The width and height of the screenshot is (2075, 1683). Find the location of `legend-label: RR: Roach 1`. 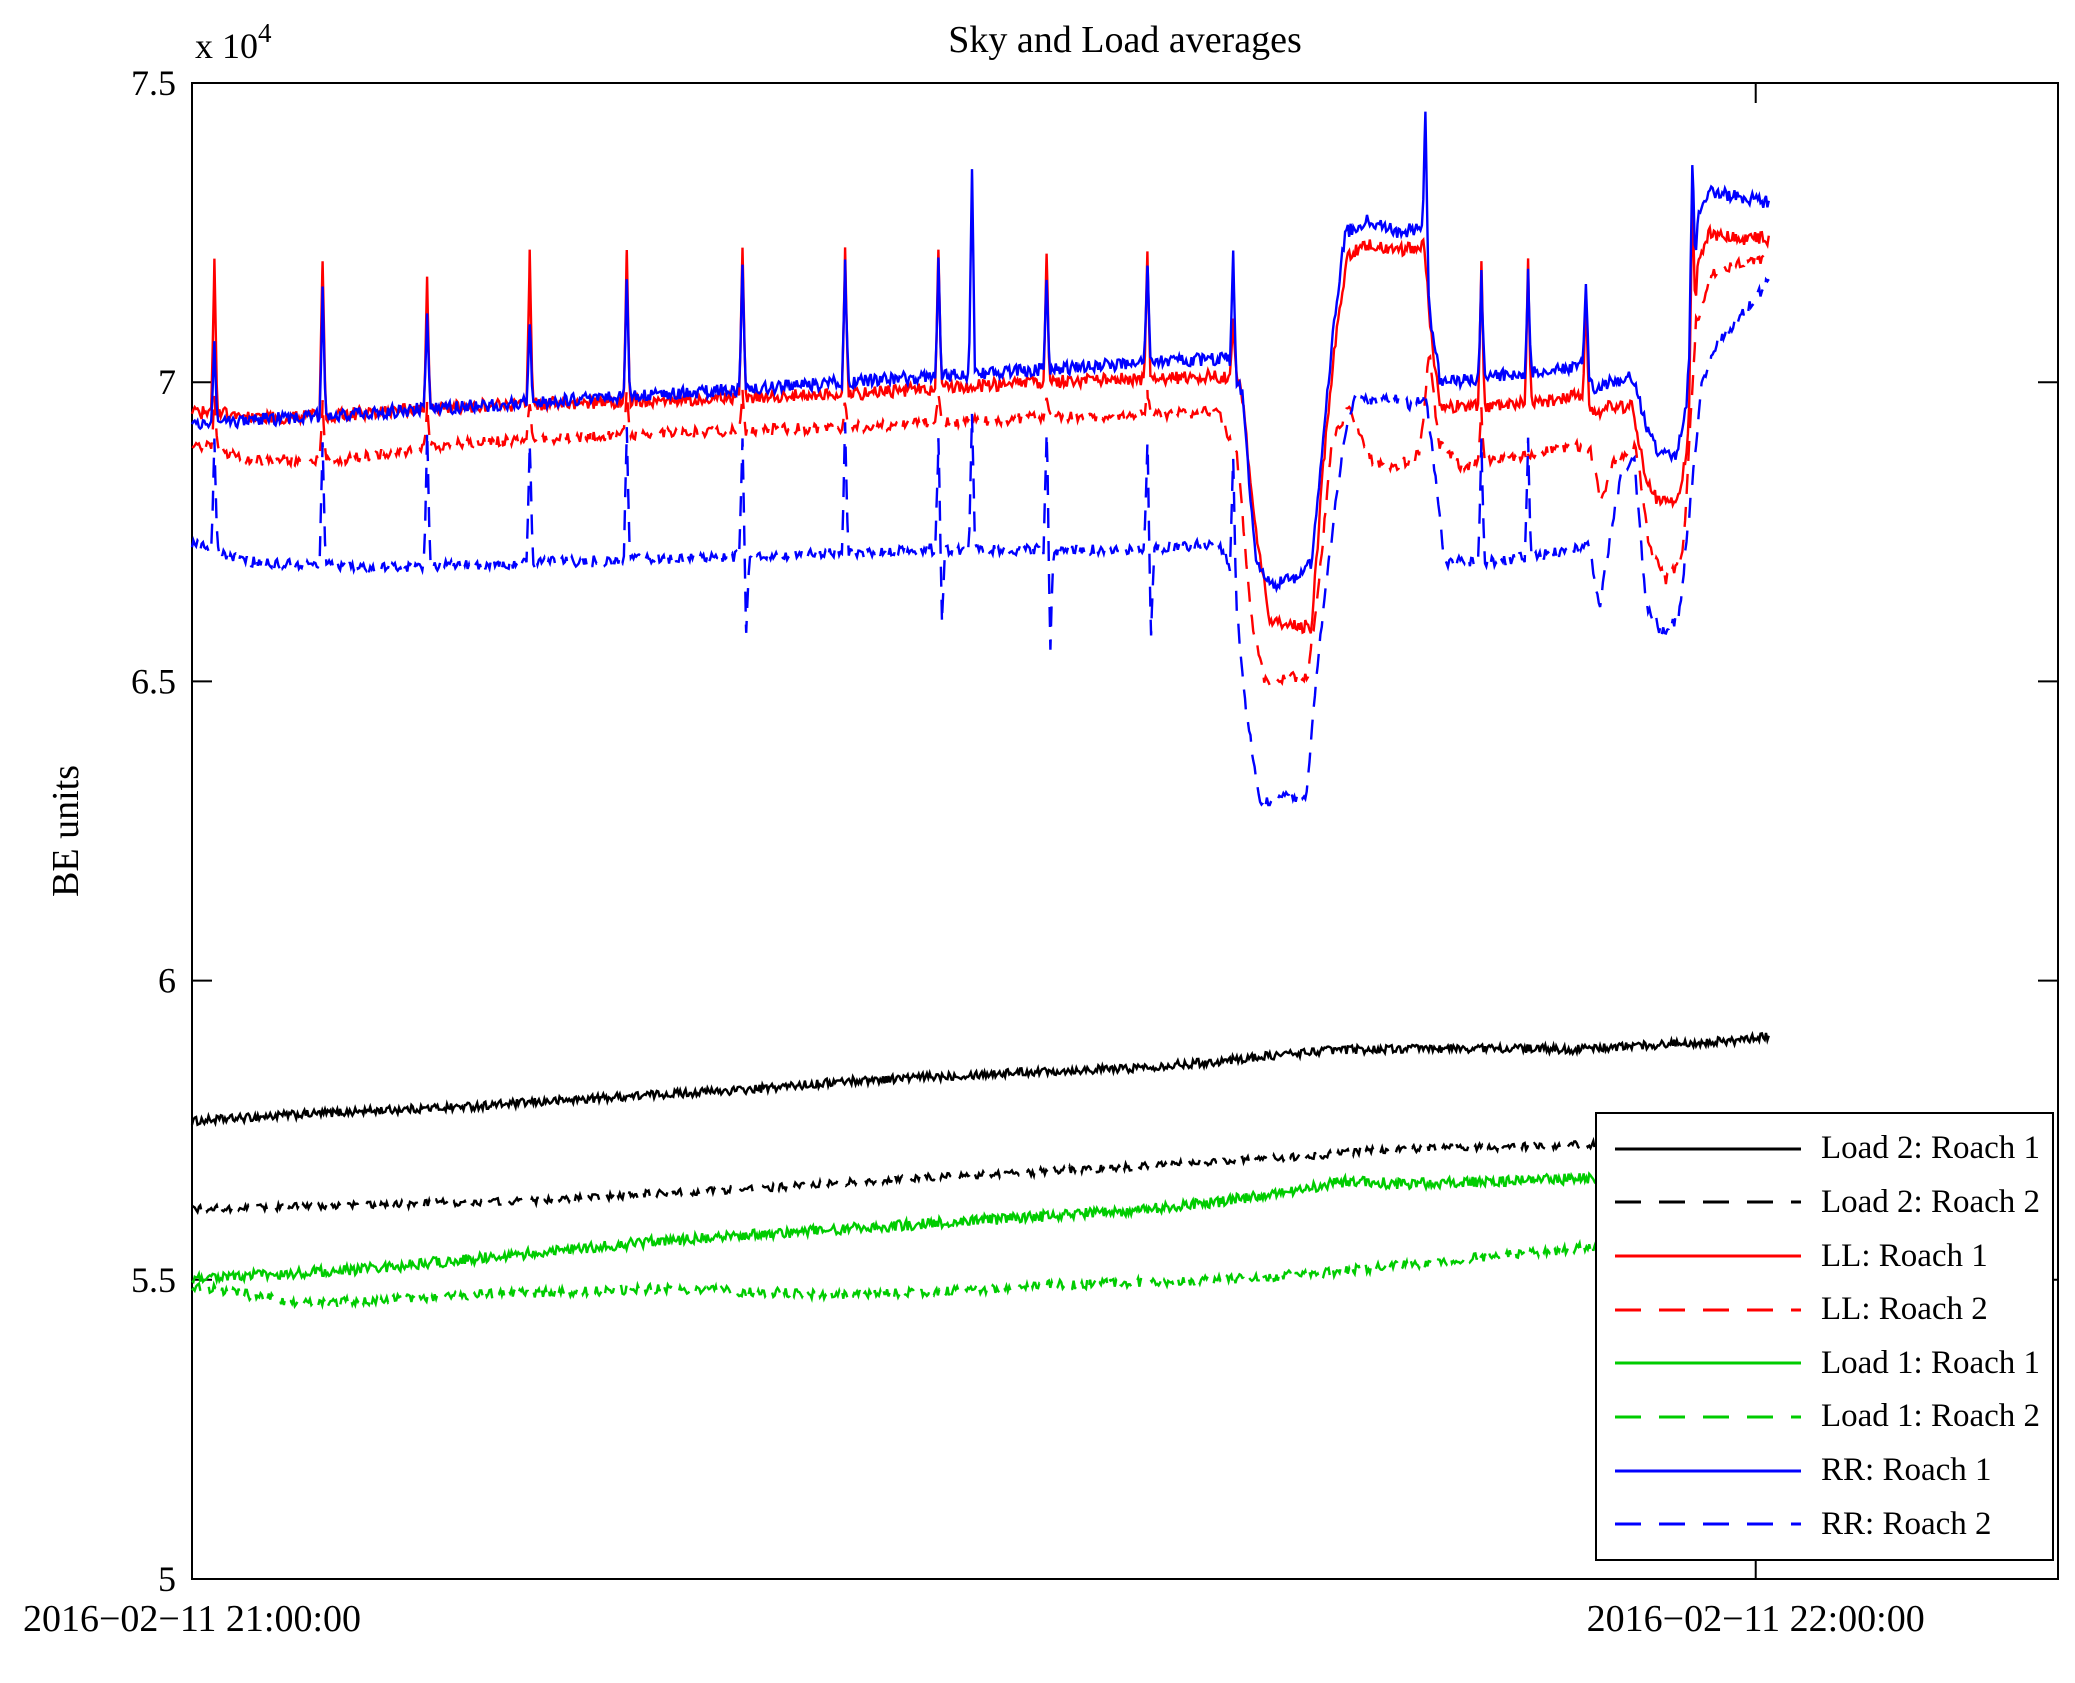

legend-label: RR: Roach 1 is located at coordinates (1906, 1470).